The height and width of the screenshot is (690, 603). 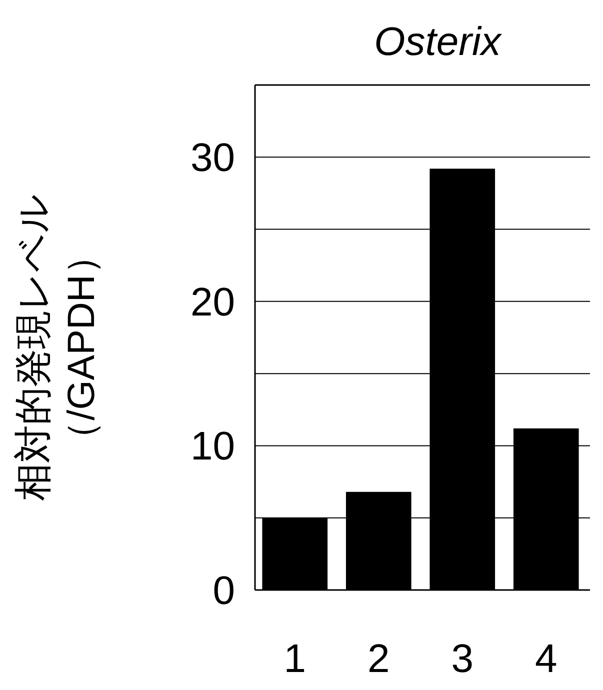 What do you see at coordinates (212, 302) in the screenshot?
I see `y-tick-label: 20` at bounding box center [212, 302].